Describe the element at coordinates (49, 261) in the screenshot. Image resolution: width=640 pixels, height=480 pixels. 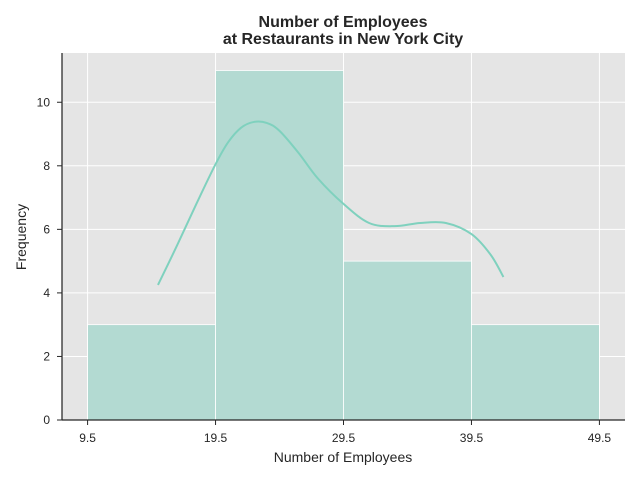
I see `y-ticks: 0 2 4 6 8 10` at that location.